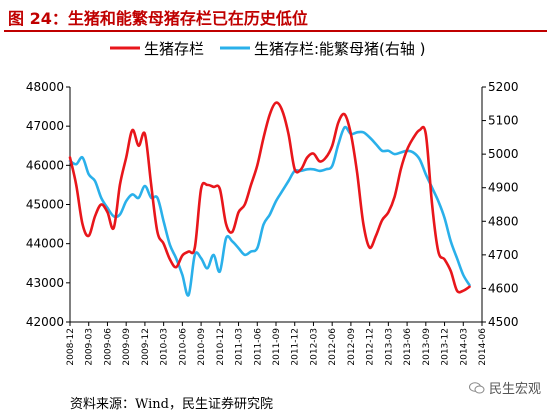 The image size is (551, 415). I want to click on y-left-tick-label: 42000, so click(45, 322).